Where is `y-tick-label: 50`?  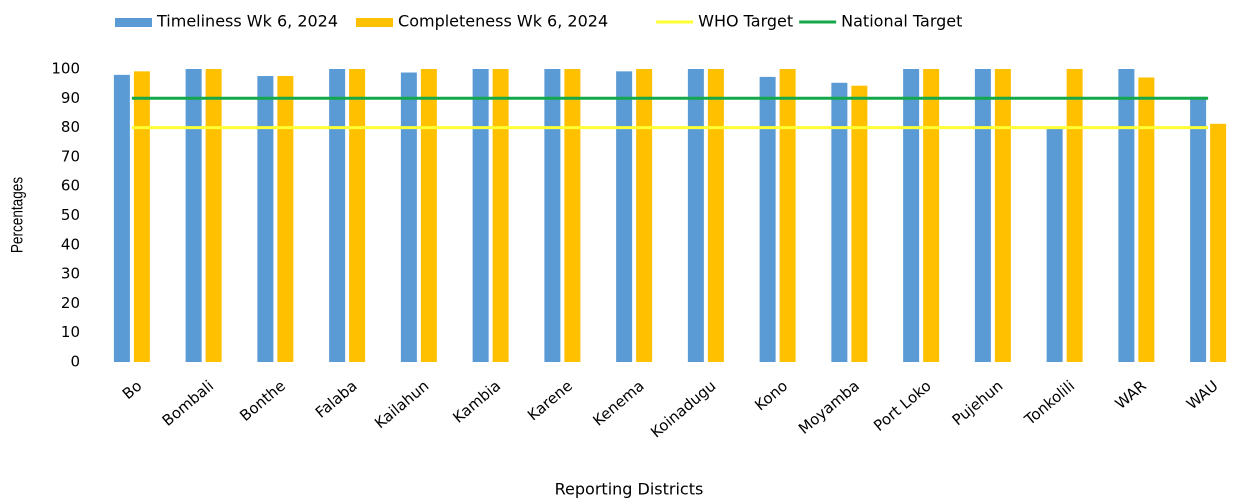 y-tick-label: 50 is located at coordinates (70, 215).